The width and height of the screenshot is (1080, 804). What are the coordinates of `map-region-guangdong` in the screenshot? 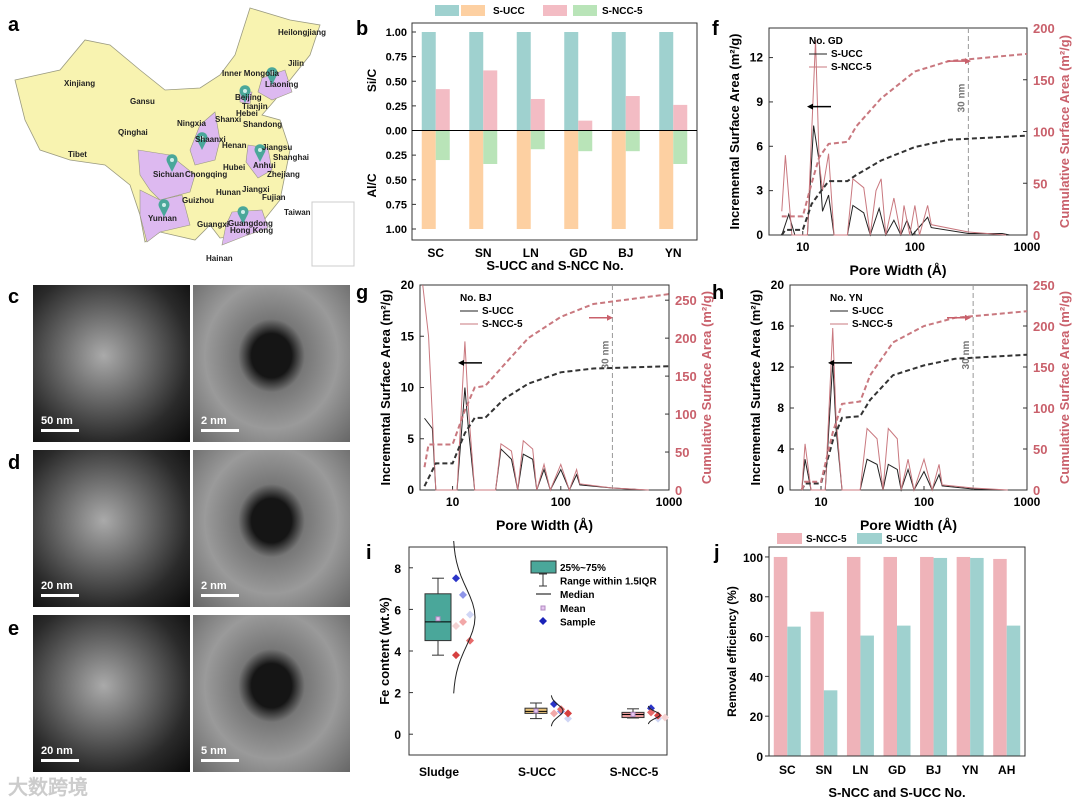 It's located at (245, 227).